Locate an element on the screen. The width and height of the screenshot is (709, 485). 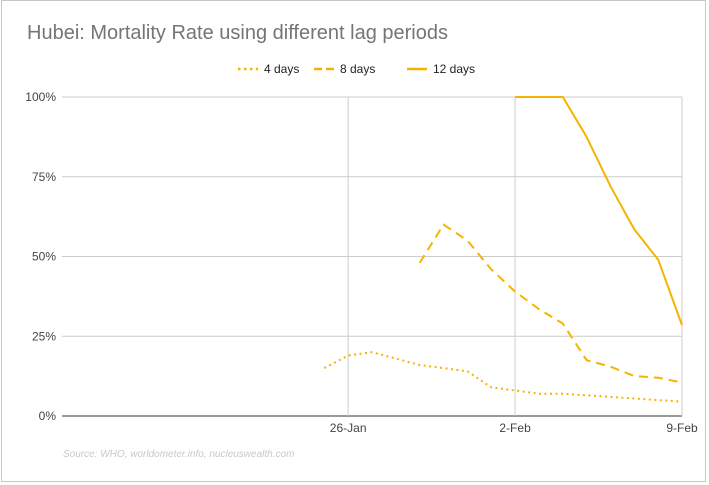
series-line-4-days is located at coordinates (503, 377).